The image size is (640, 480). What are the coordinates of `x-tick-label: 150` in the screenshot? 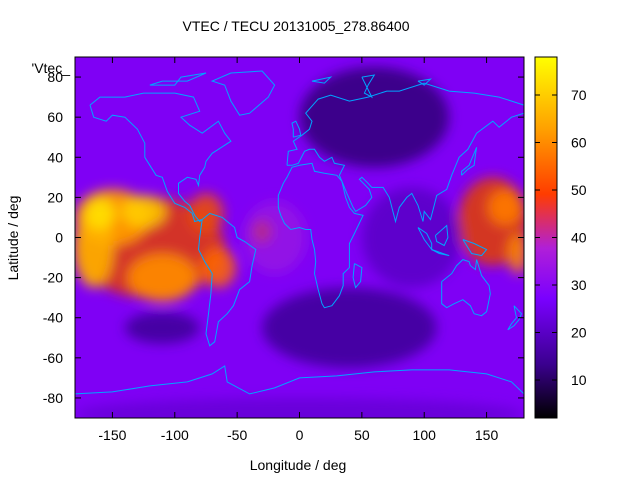 It's located at (487, 435).